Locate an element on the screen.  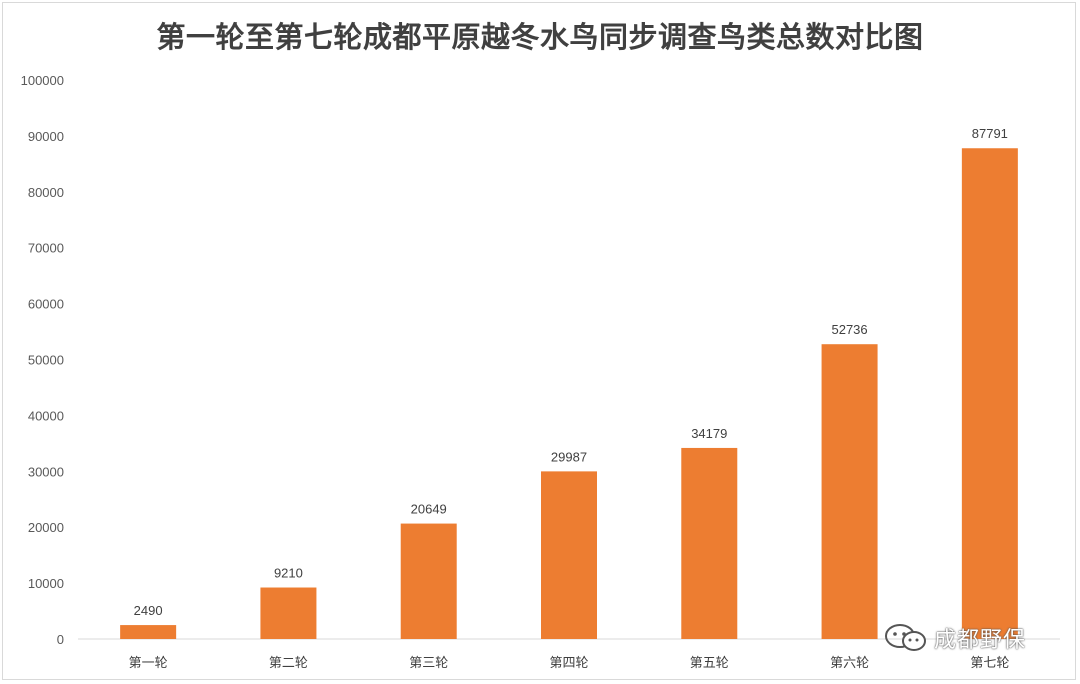
data-label: 52736 is located at coordinates (849, 329).